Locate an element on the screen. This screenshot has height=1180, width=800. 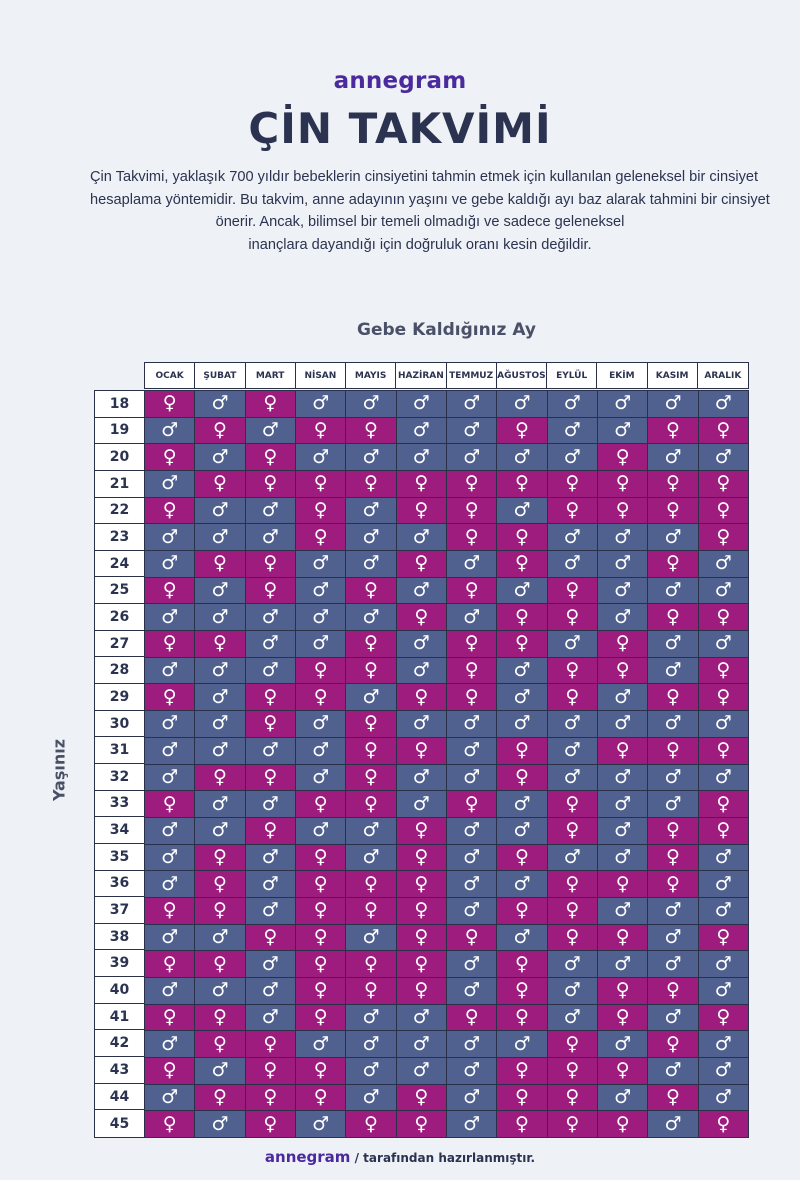
age-label: 31 is located at coordinates (119, 750).